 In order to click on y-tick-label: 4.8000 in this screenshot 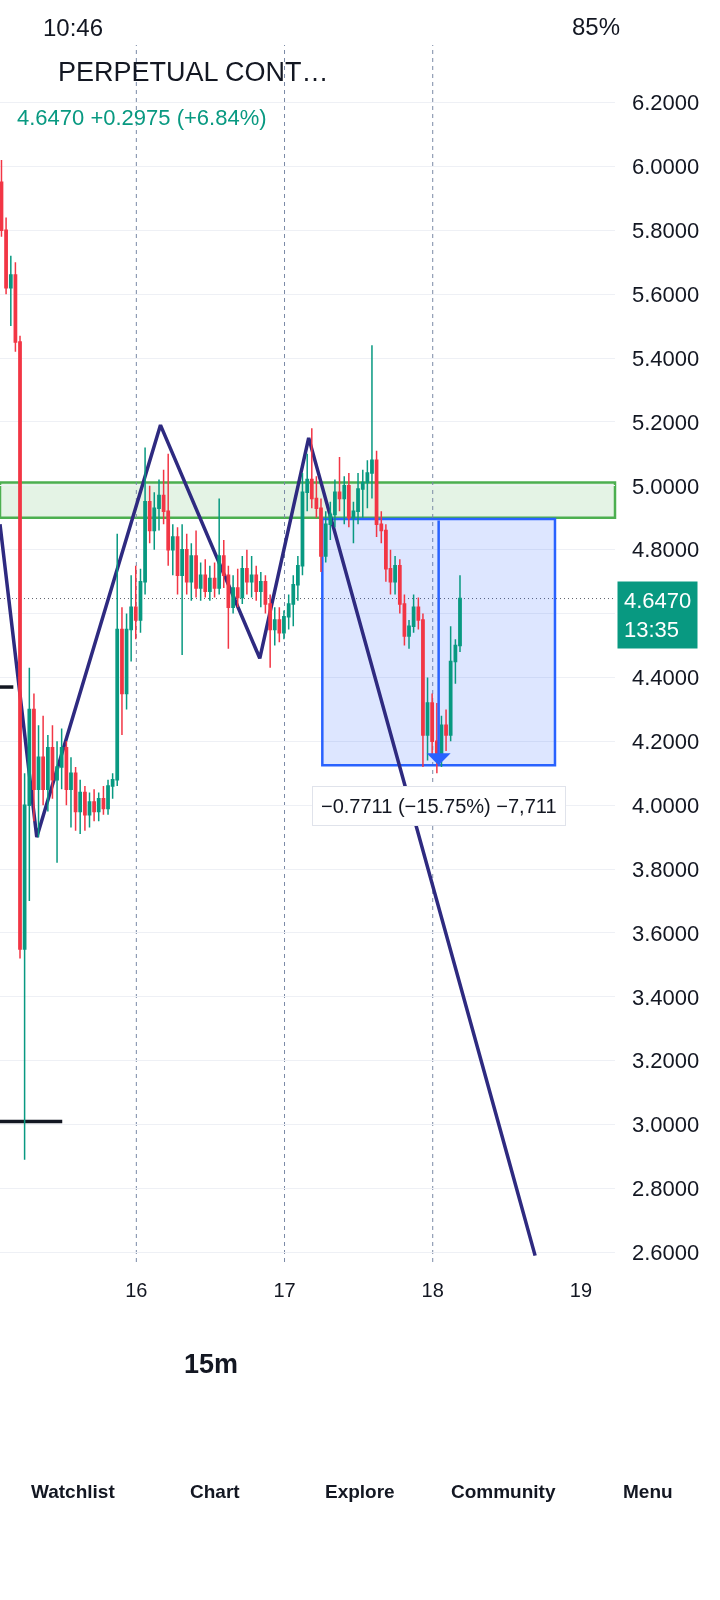, I will do `click(666, 550)`.